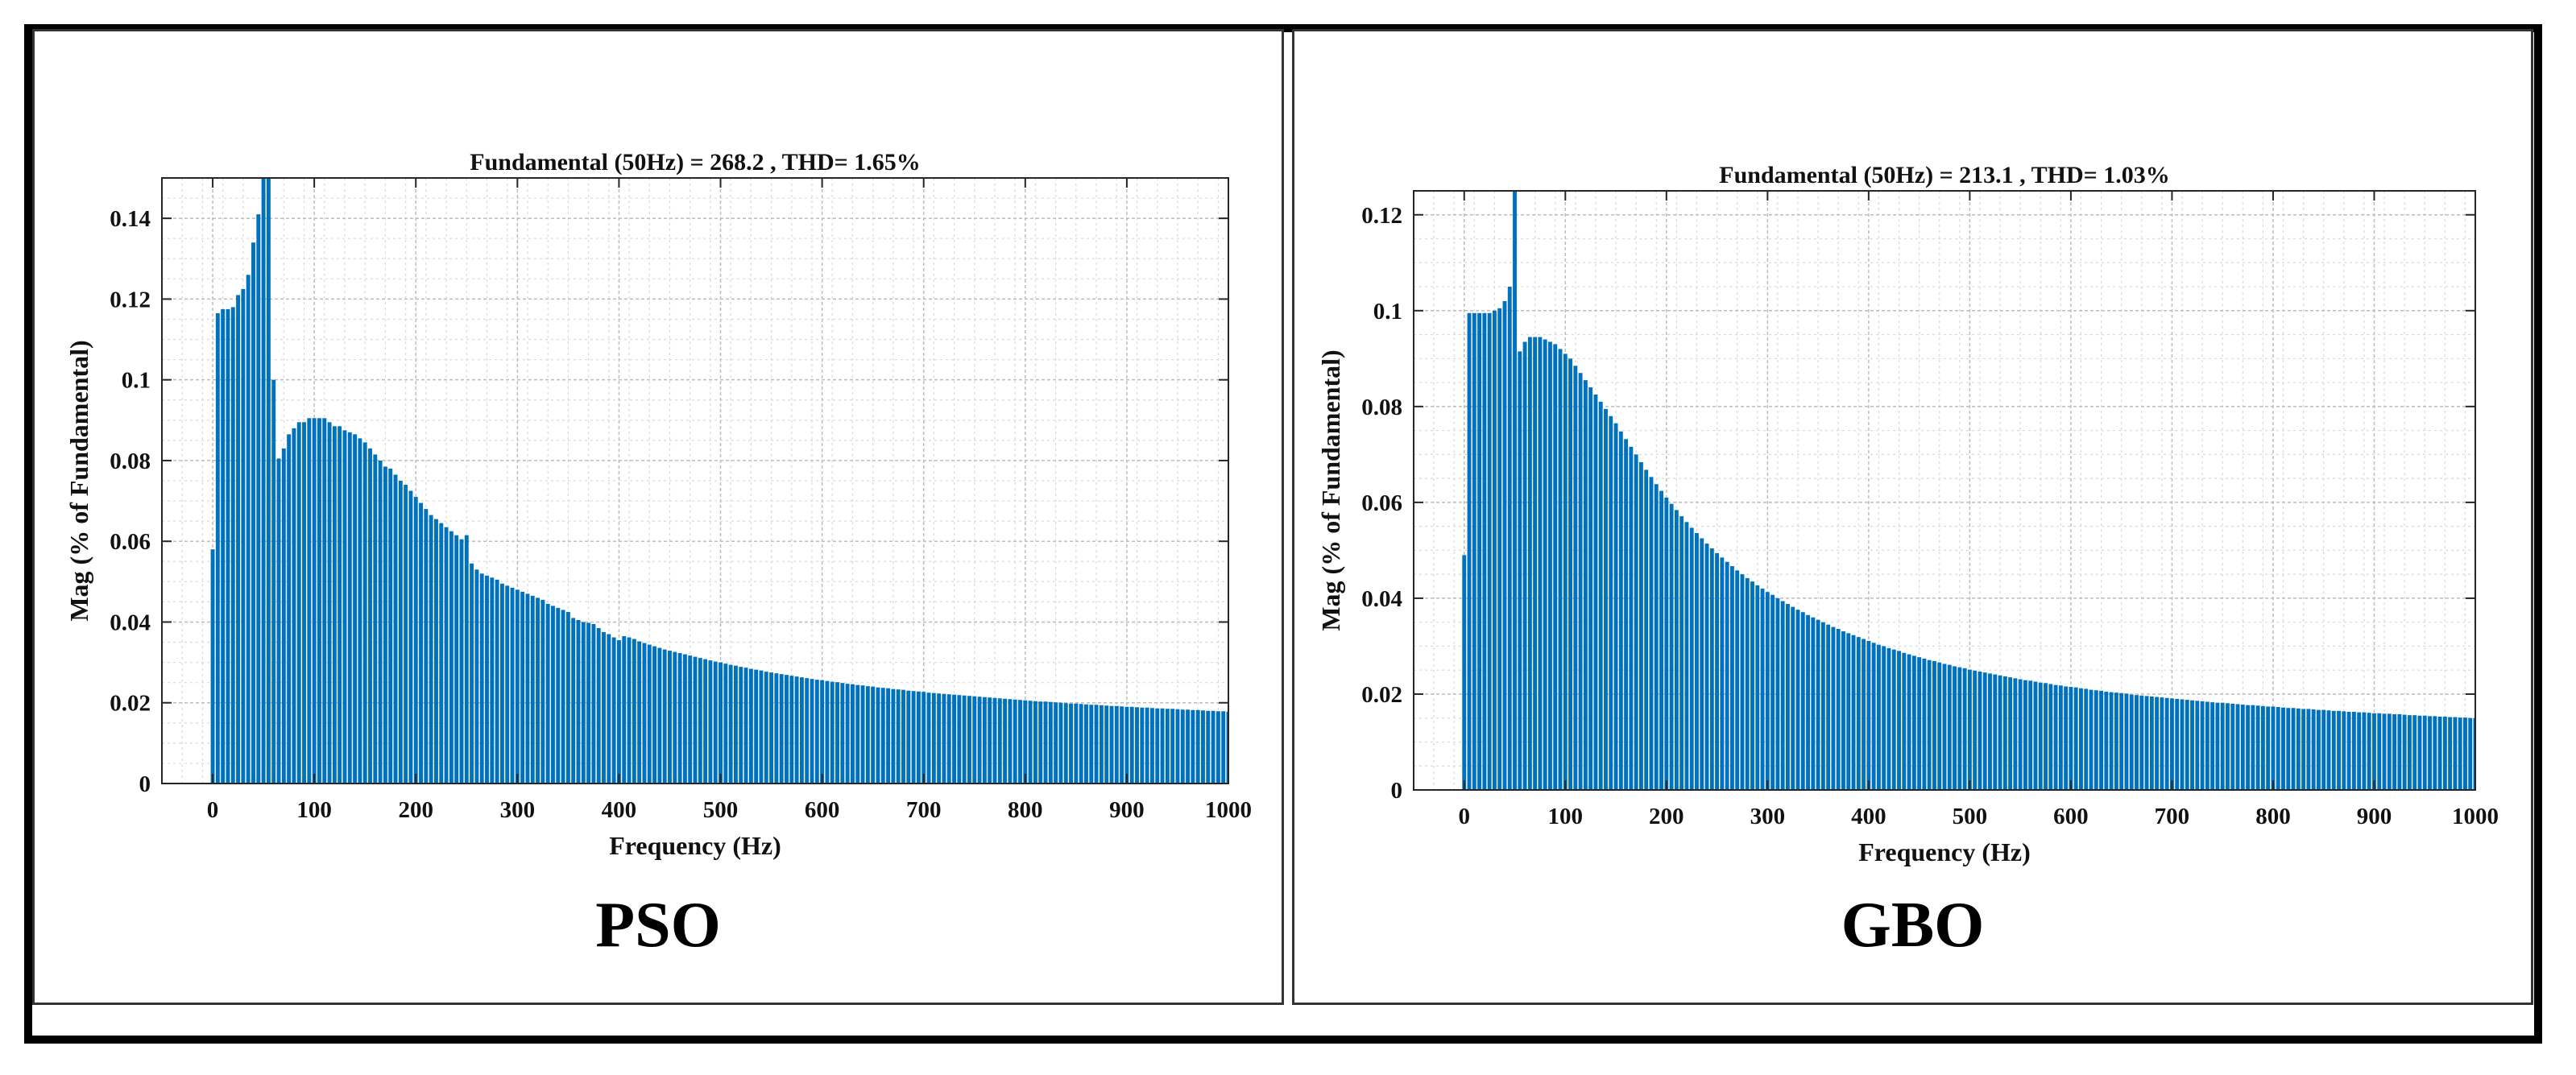 The width and height of the screenshot is (2576, 1075). Describe the element at coordinates (415, 810) in the screenshot. I see `pso-xtick-label: 200` at that location.